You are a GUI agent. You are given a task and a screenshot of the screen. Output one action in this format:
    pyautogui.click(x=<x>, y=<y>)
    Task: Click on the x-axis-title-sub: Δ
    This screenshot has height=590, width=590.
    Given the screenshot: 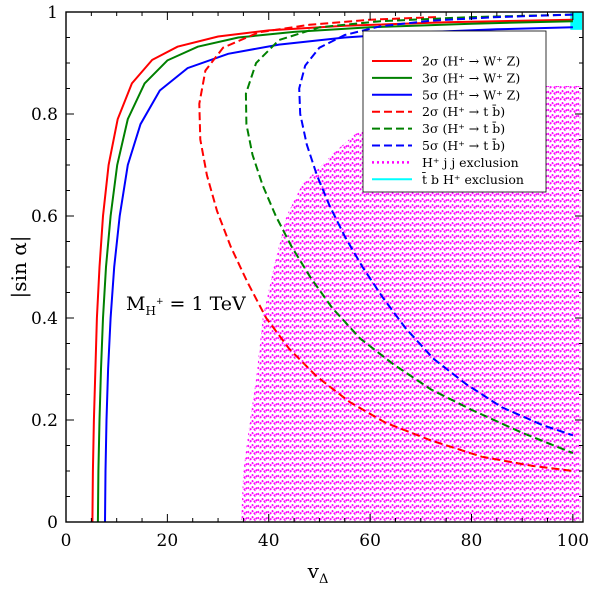 What is the action you would take?
    pyautogui.click(x=323, y=579)
    